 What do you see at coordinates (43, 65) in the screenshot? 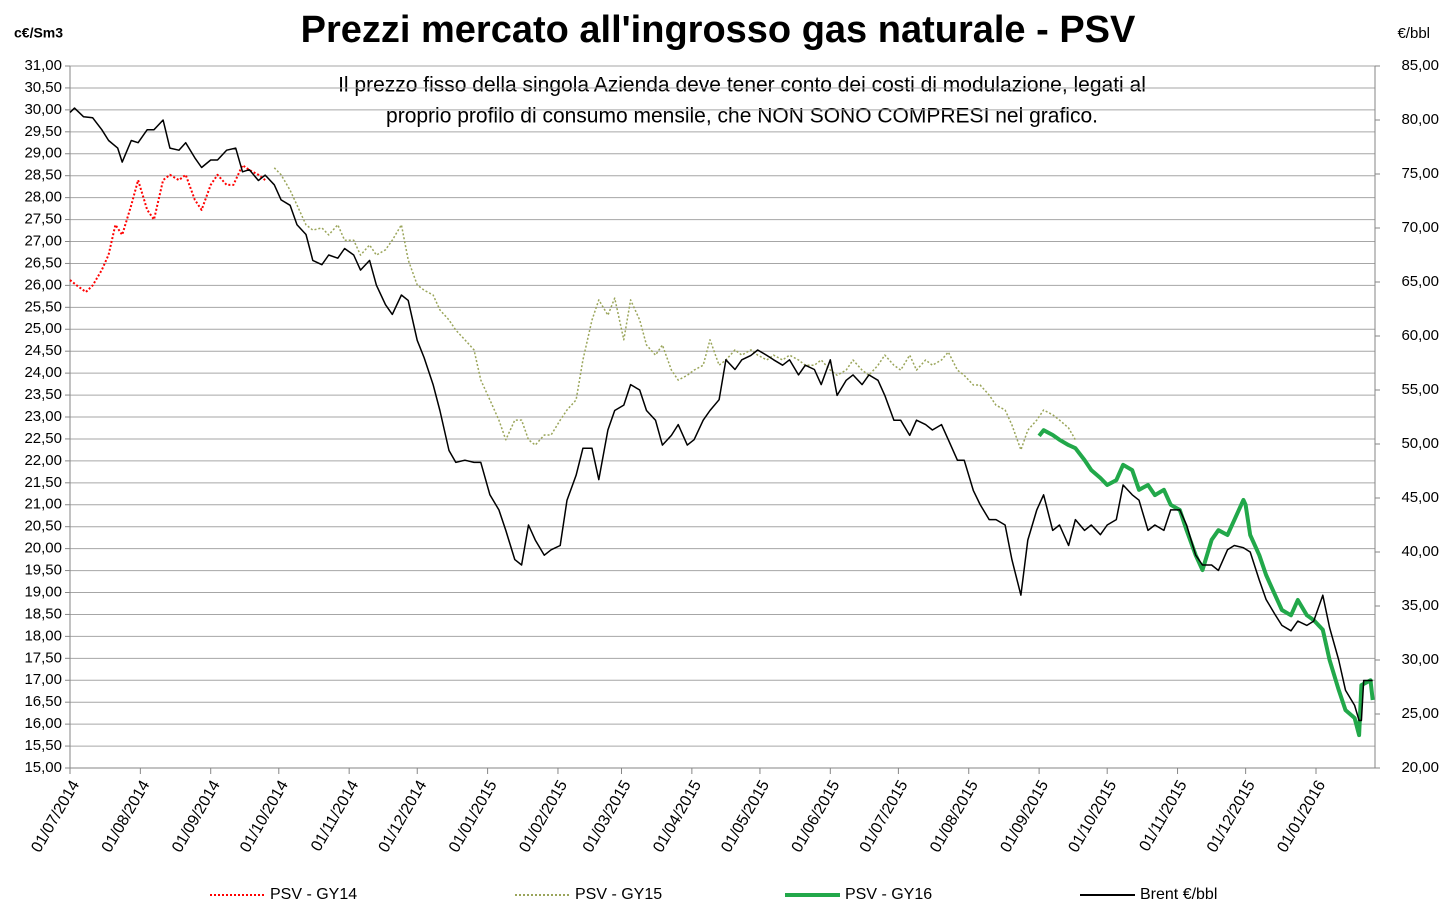
I see `y-tick-label: 31,00` at bounding box center [43, 65].